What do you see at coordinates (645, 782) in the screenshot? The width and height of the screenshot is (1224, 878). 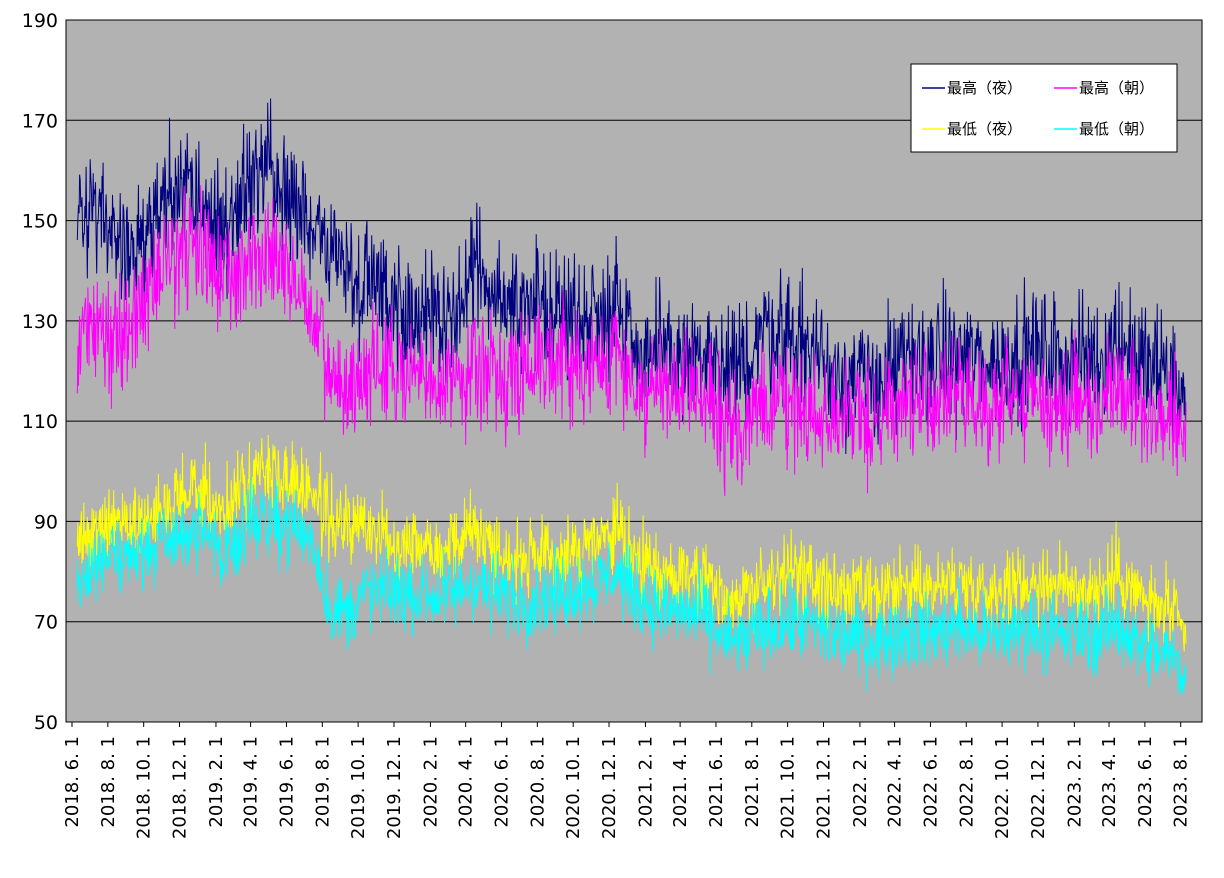 I see `x-tick-label-16: 2021. 2. 1` at bounding box center [645, 782].